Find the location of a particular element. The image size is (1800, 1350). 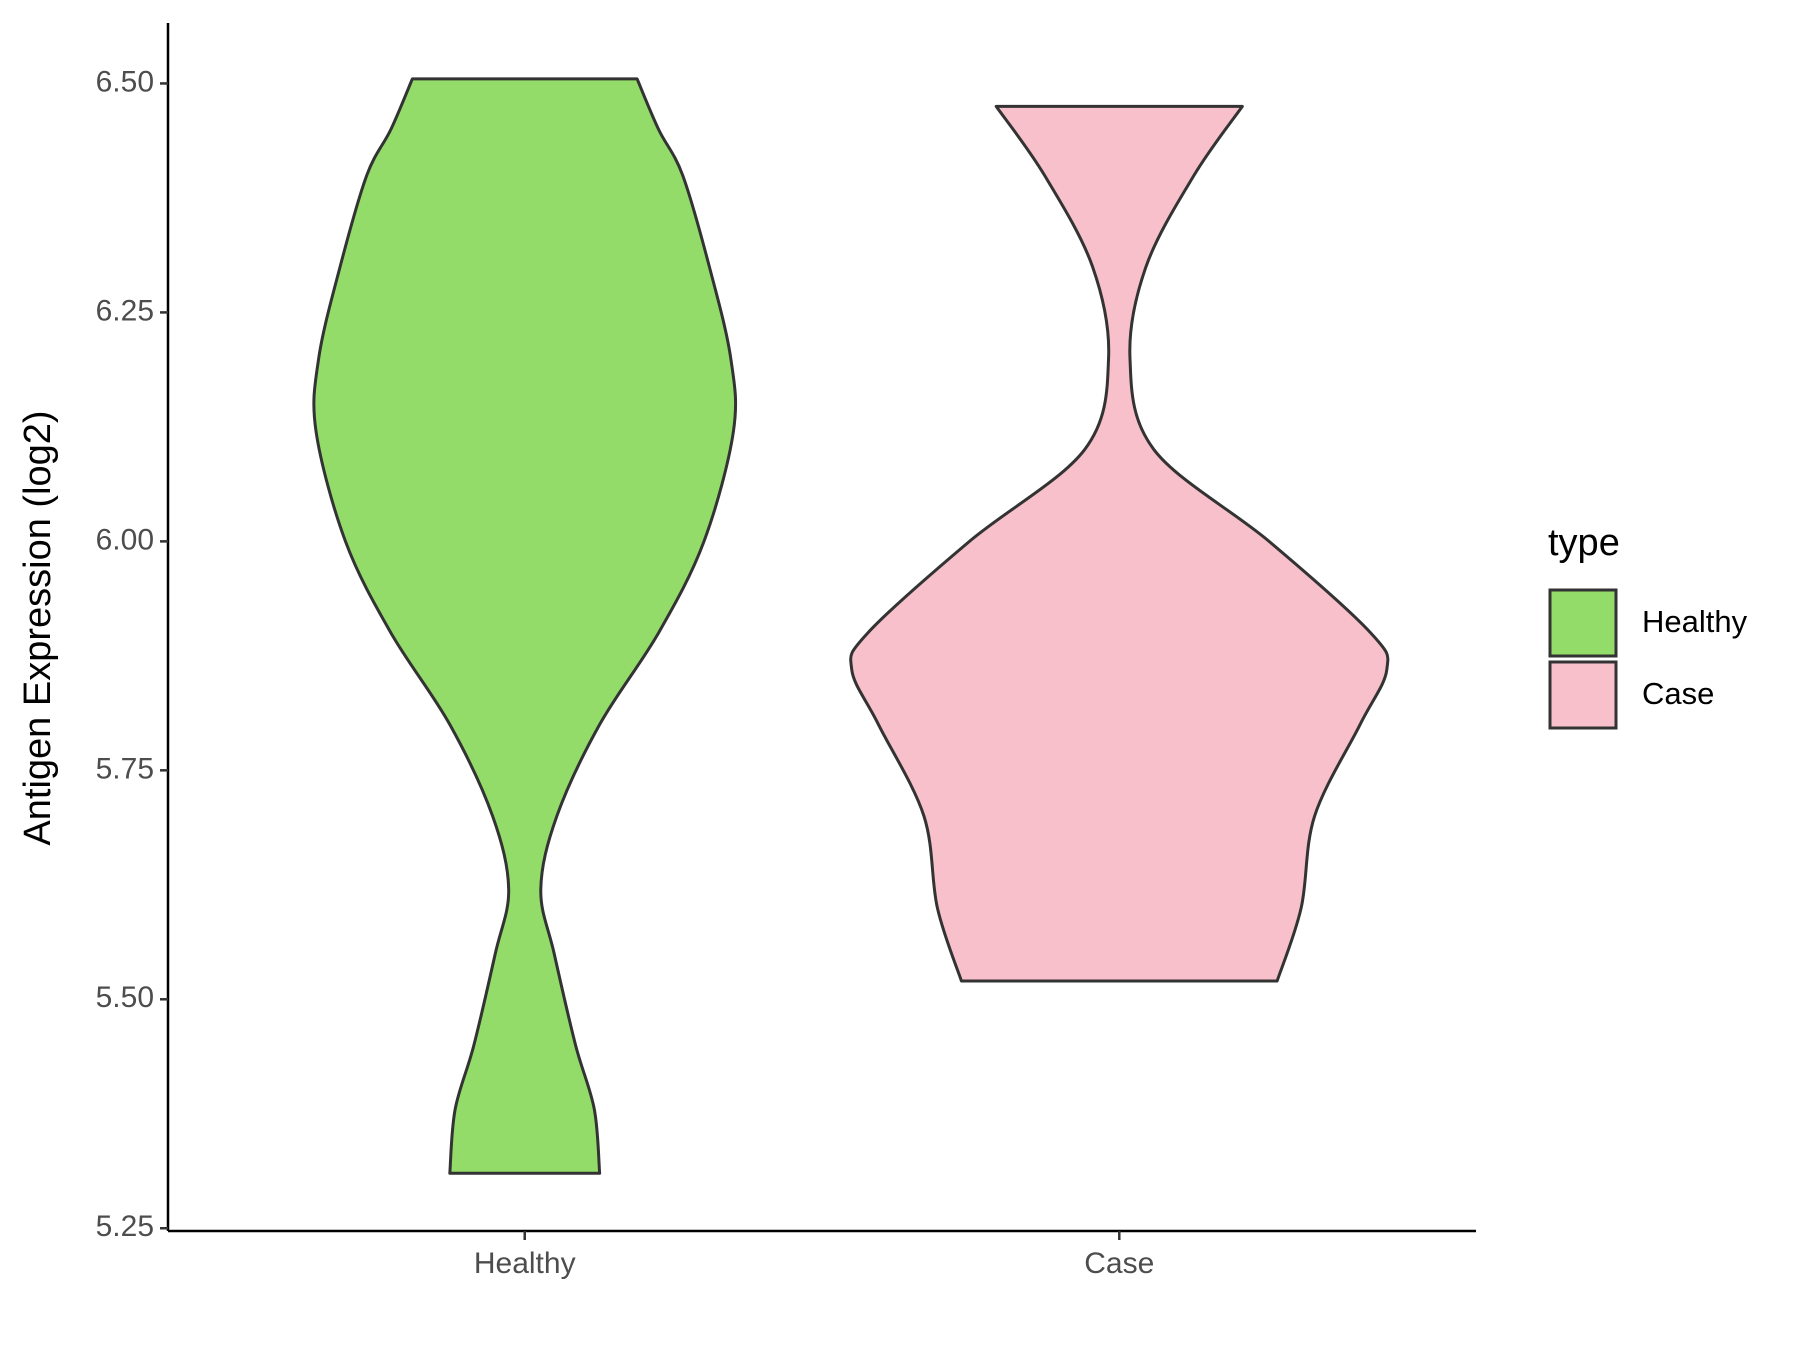

y-tick-label: 5.50 is located at coordinates (125, 997).